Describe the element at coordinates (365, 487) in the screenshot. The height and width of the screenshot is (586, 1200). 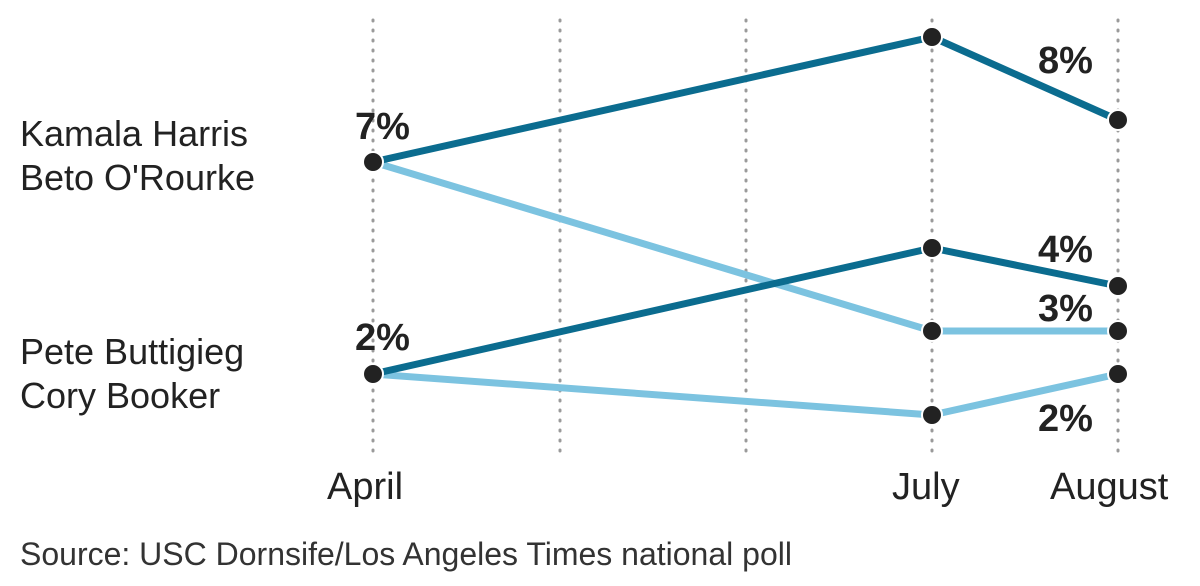
I see `x-tick-april: April` at that location.